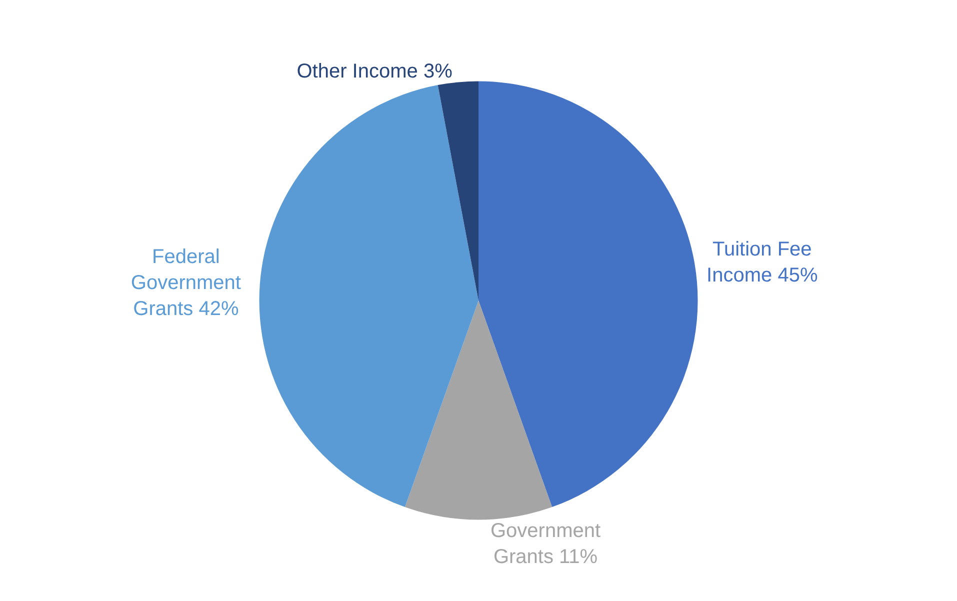 Image resolution: width=957 pixels, height=601 pixels. I want to click on slice-label: Tuition Fee Income 45%, so click(762, 262).